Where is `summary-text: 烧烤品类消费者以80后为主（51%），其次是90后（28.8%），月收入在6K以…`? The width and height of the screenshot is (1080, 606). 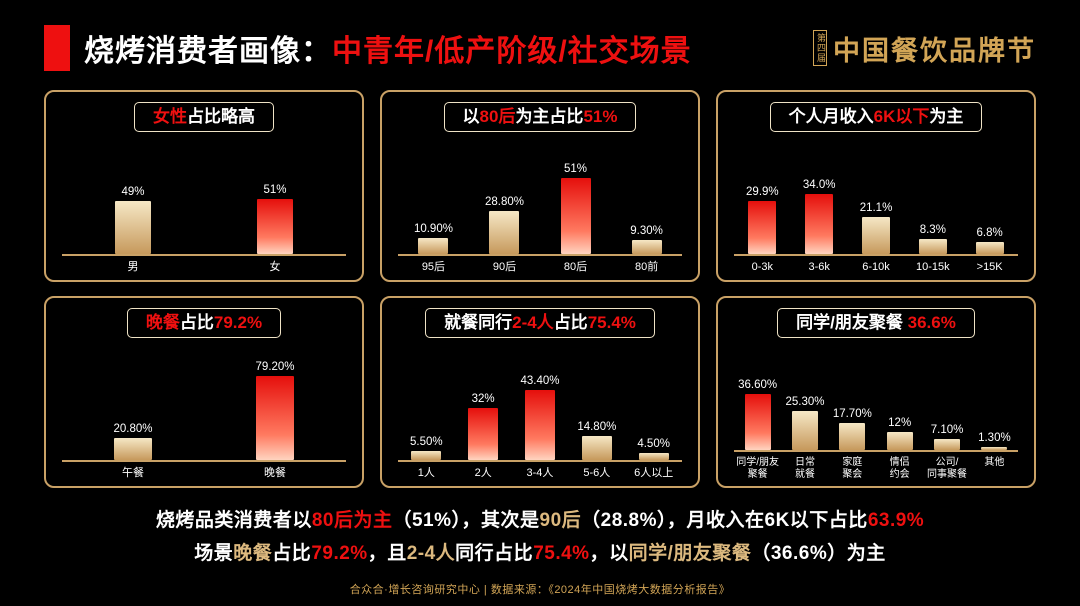
summary-text: 烧烤品类消费者以80后为主（51%），其次是90后（28.8%），月收入在6K以… is located at coordinates (540, 537).